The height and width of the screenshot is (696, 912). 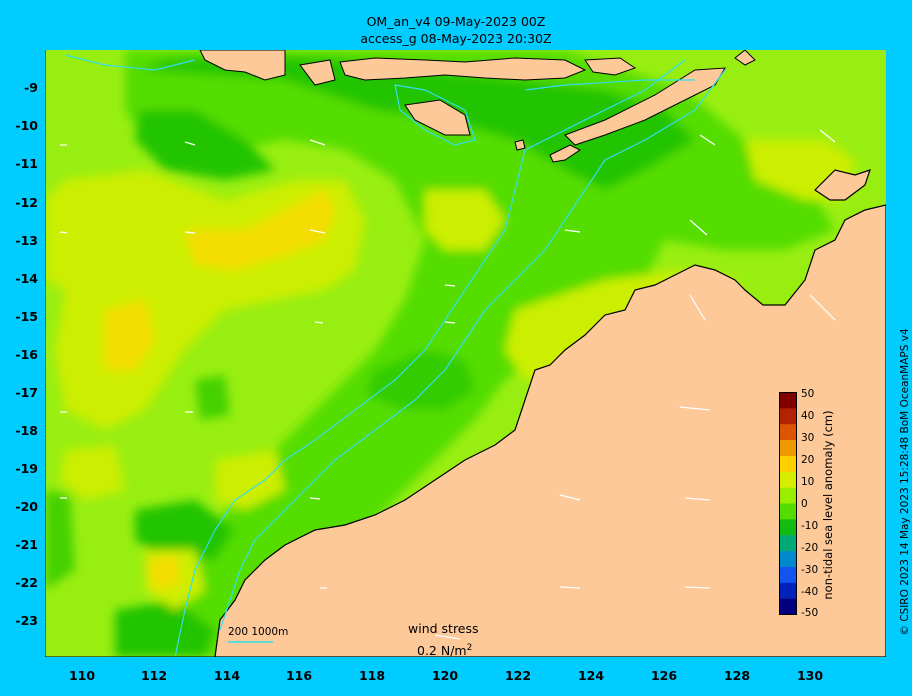 I want to click on y-tick-label: -13, so click(x=26, y=240).